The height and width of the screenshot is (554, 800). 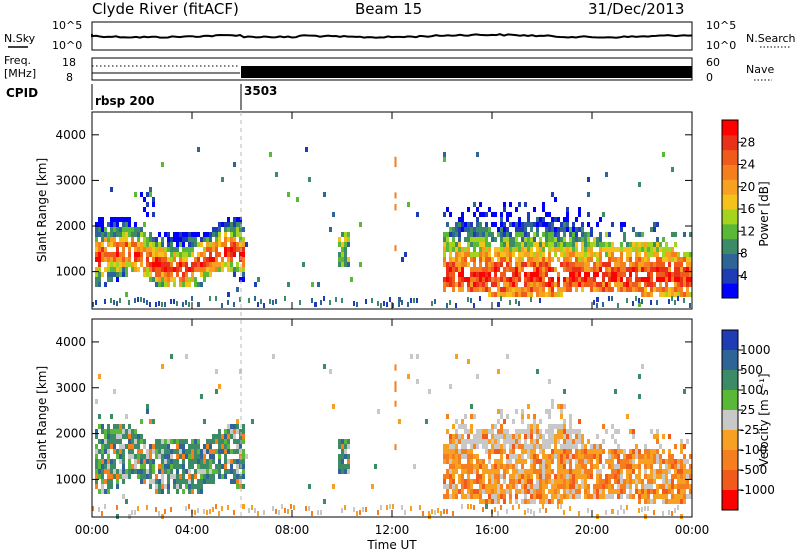 What do you see at coordinates (388, 9) in the screenshot?
I see `beam-title: Beam 15` at bounding box center [388, 9].